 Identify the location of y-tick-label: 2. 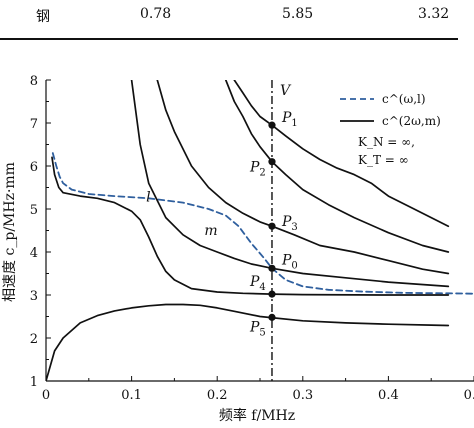
(34, 339).